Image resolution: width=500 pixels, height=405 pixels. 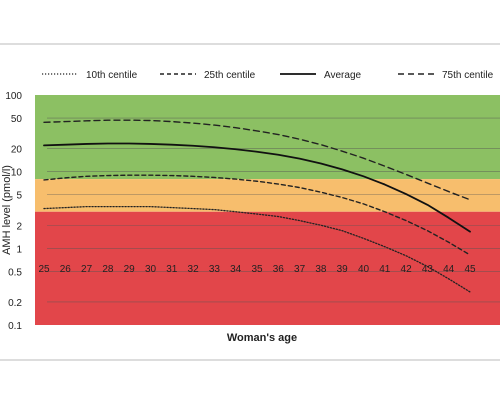 I want to click on x-tick-label: 28, so click(x=108, y=269).